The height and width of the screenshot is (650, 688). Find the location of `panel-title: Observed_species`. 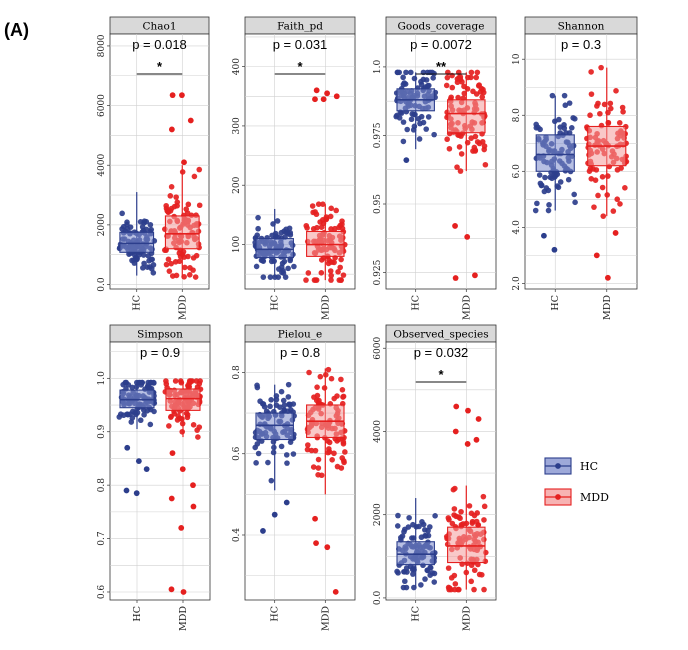

panel-title: Observed_species is located at coordinates (440, 335).